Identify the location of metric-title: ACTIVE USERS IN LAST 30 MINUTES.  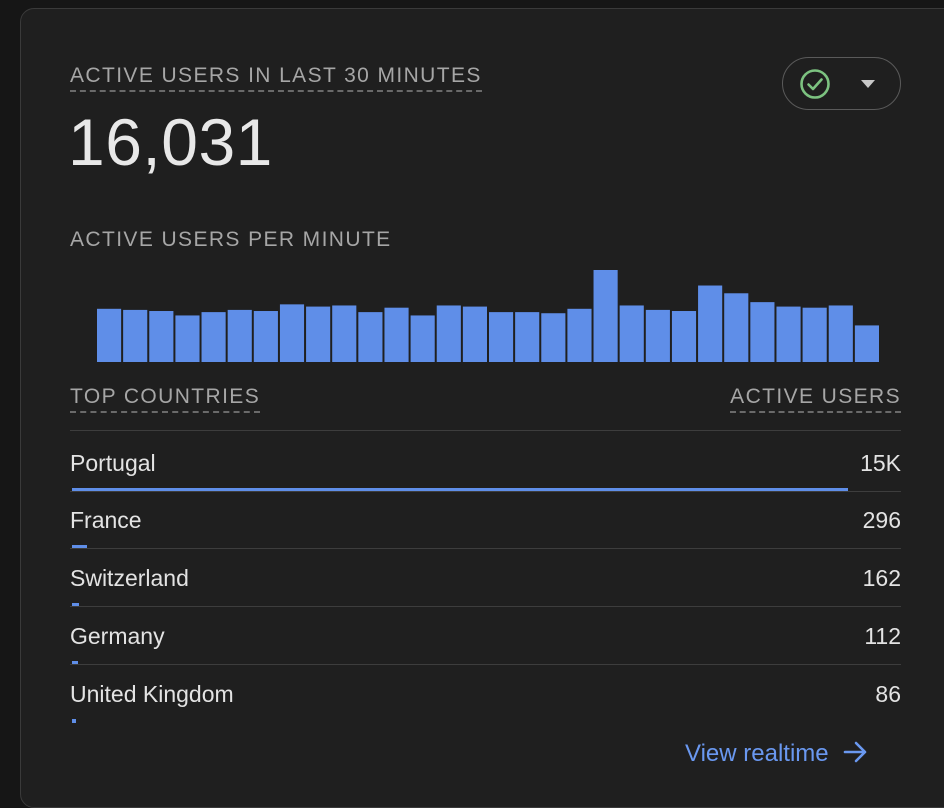
(276, 78).